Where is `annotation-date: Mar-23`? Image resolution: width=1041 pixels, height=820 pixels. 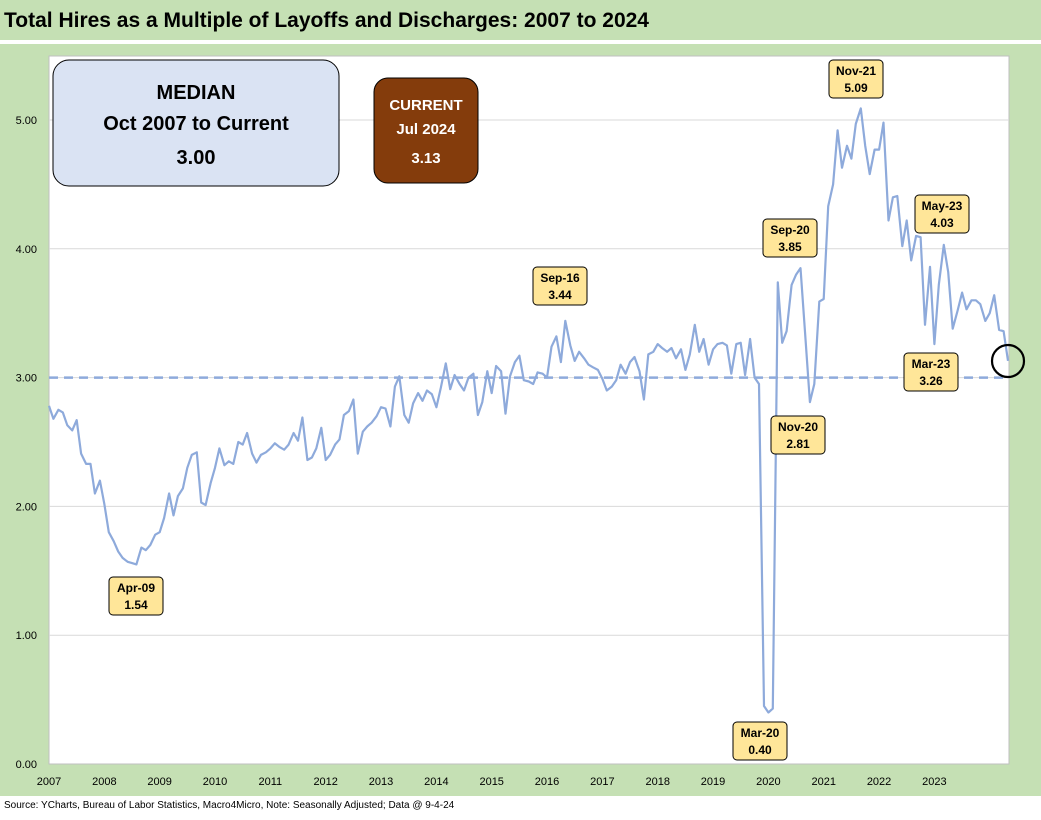
annotation-date: Mar-23 is located at coordinates (931, 364).